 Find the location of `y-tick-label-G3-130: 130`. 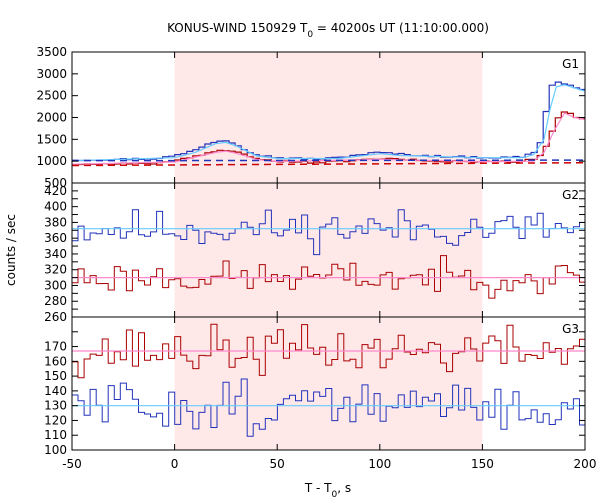

y-tick-label-G3-130: 130 is located at coordinates (55, 406).